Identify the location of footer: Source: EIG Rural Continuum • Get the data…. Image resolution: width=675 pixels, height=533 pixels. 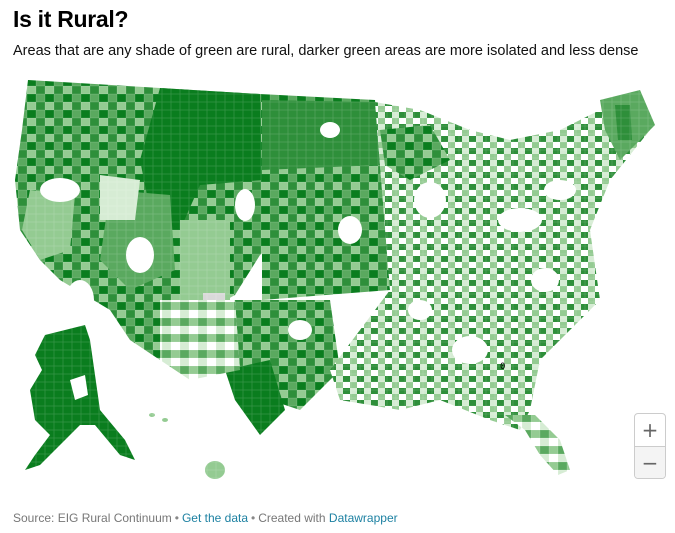
(205, 518).